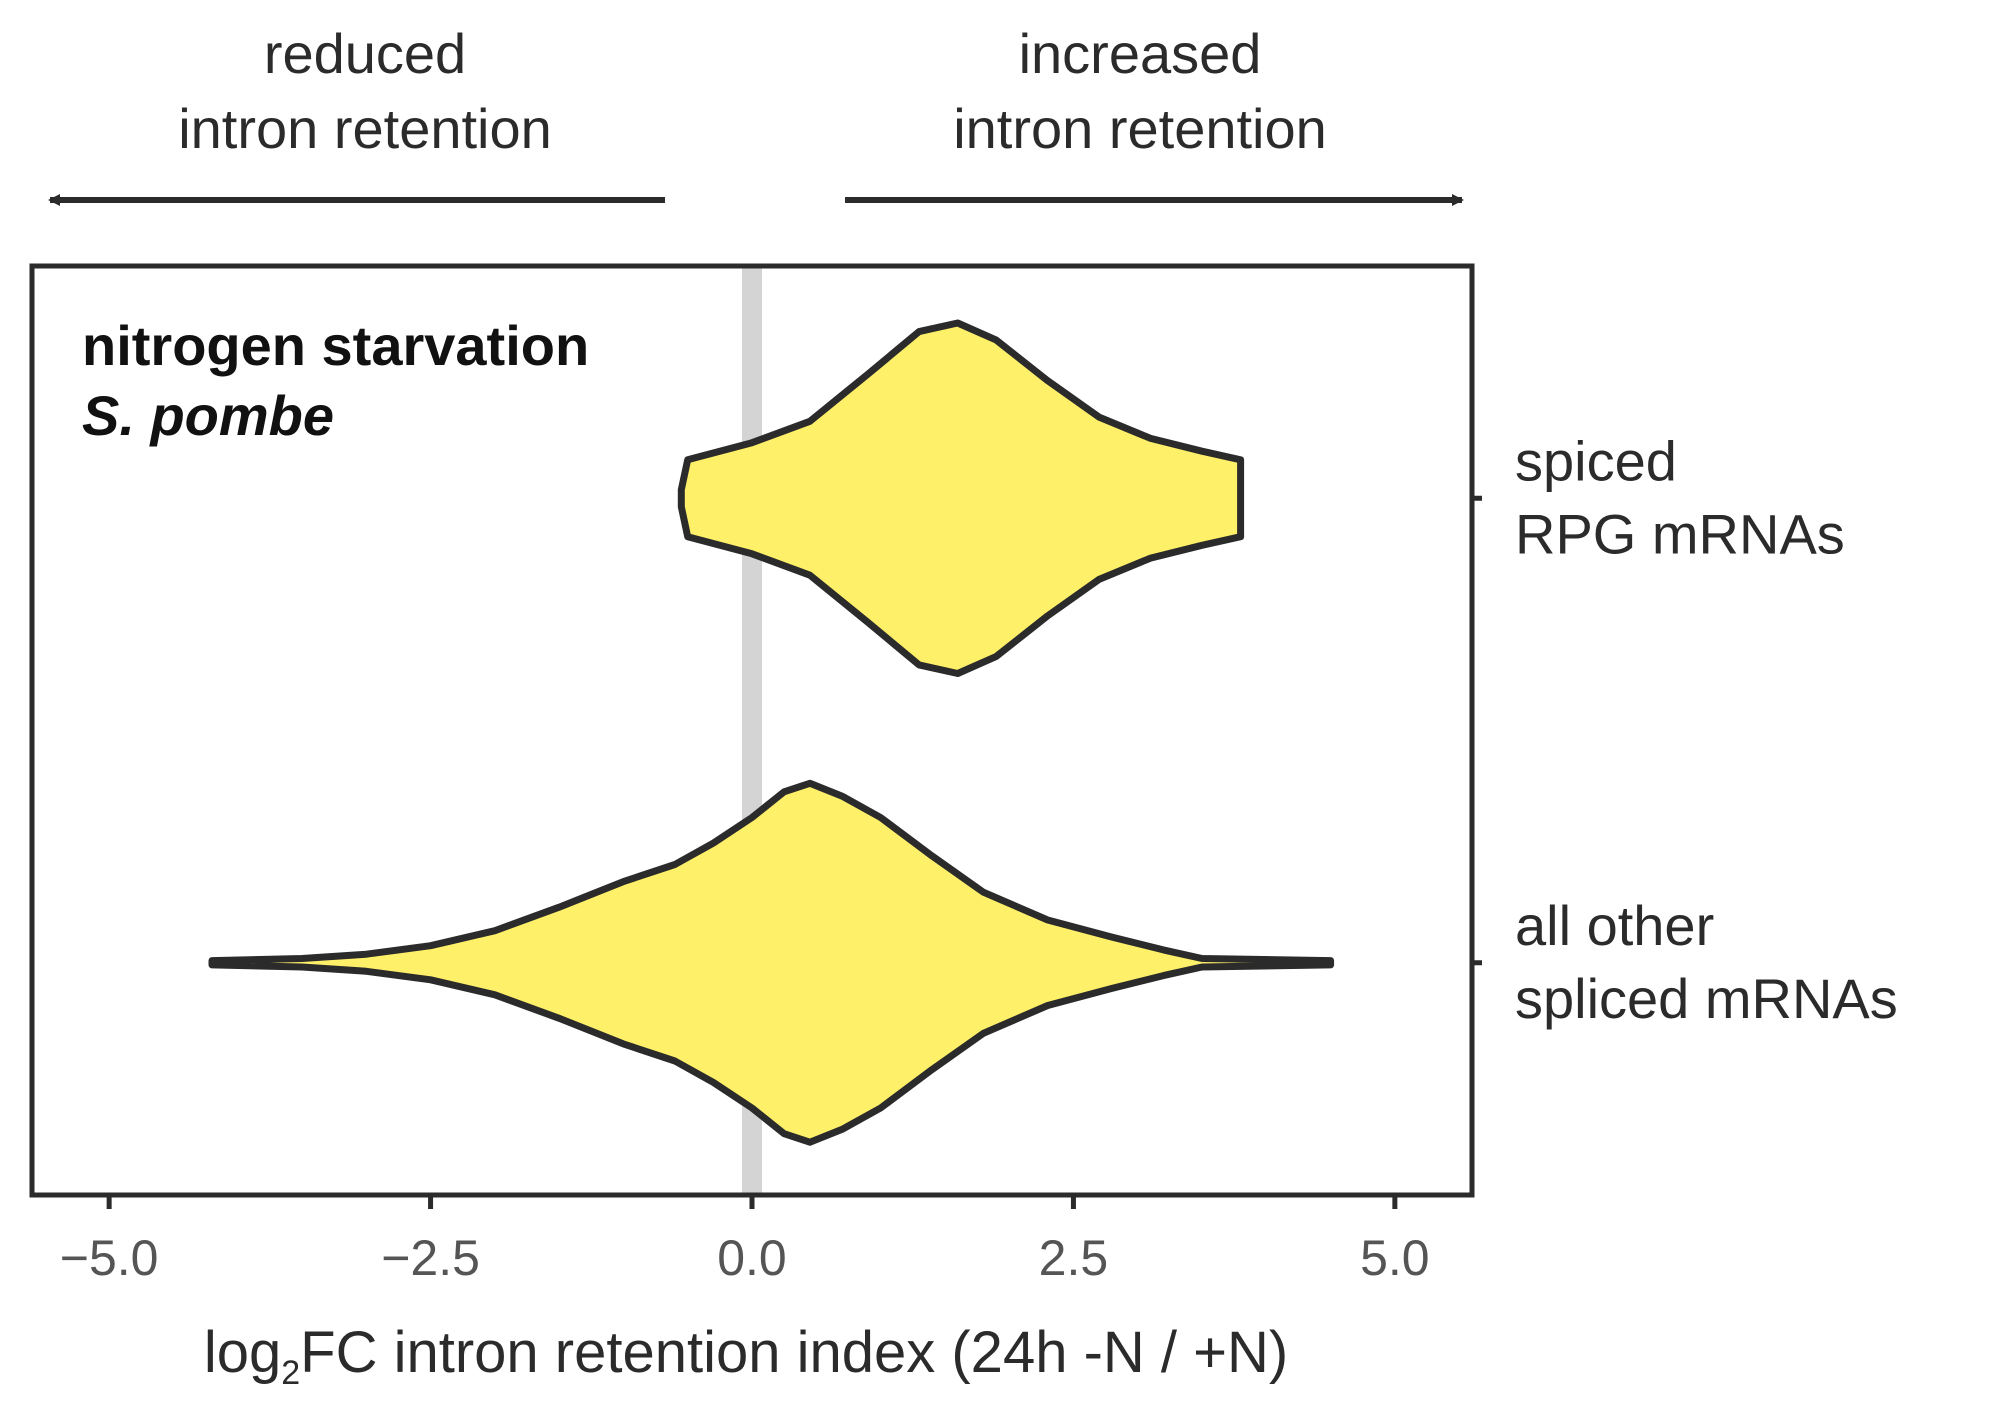 This screenshot has width=1993, height=1424. Describe the element at coordinates (1074, 1258) in the screenshot. I see `x-tick-label: 2.5` at that location.